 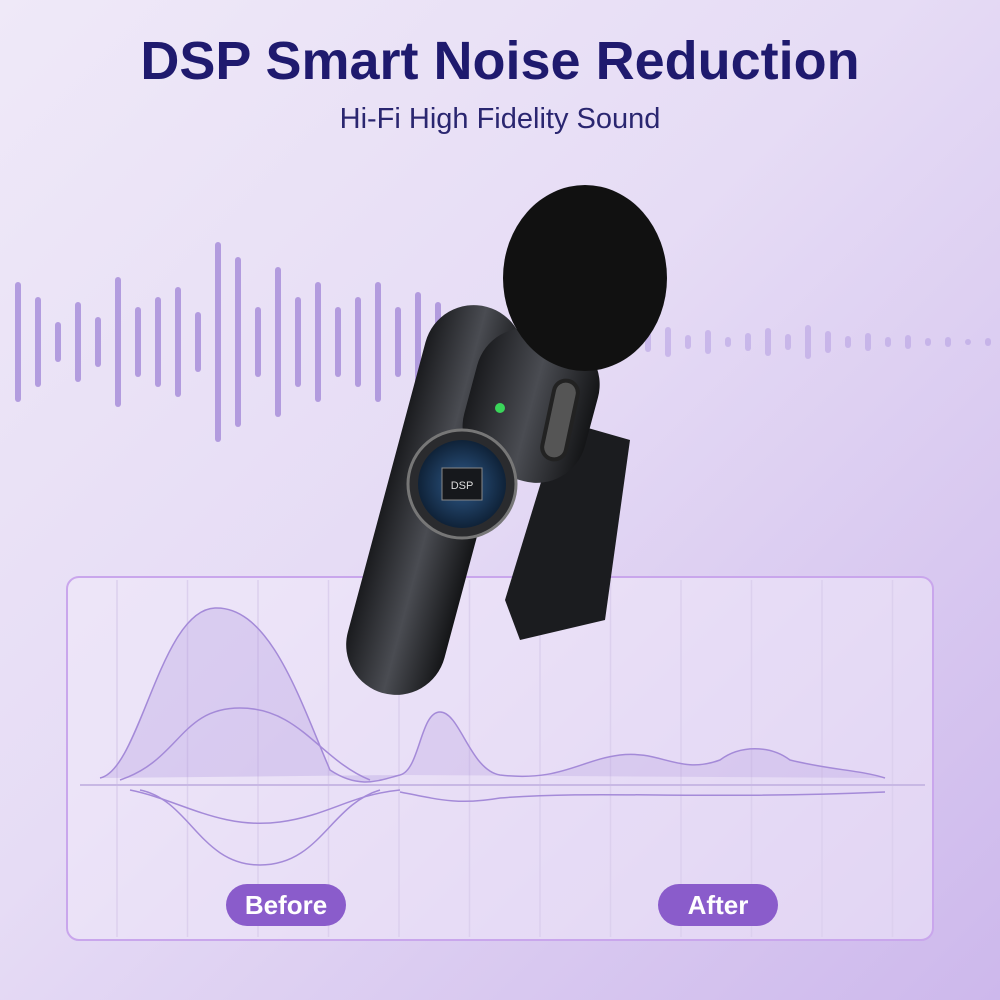 What do you see at coordinates (500, 119) in the screenshot?
I see `page-subtitle: Hi-Fi High Fidelity Sound` at bounding box center [500, 119].